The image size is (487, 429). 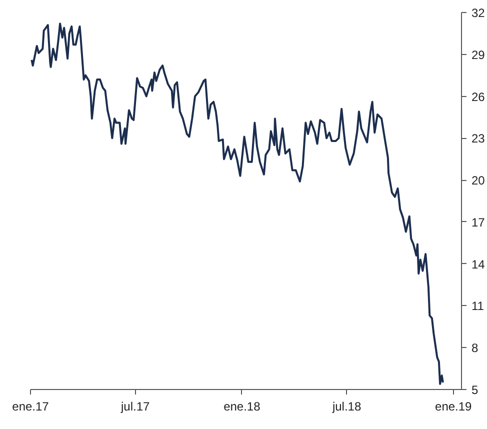 What do you see at coordinates (346, 407) in the screenshot?
I see `x-tick-label: jul.18` at bounding box center [346, 407].